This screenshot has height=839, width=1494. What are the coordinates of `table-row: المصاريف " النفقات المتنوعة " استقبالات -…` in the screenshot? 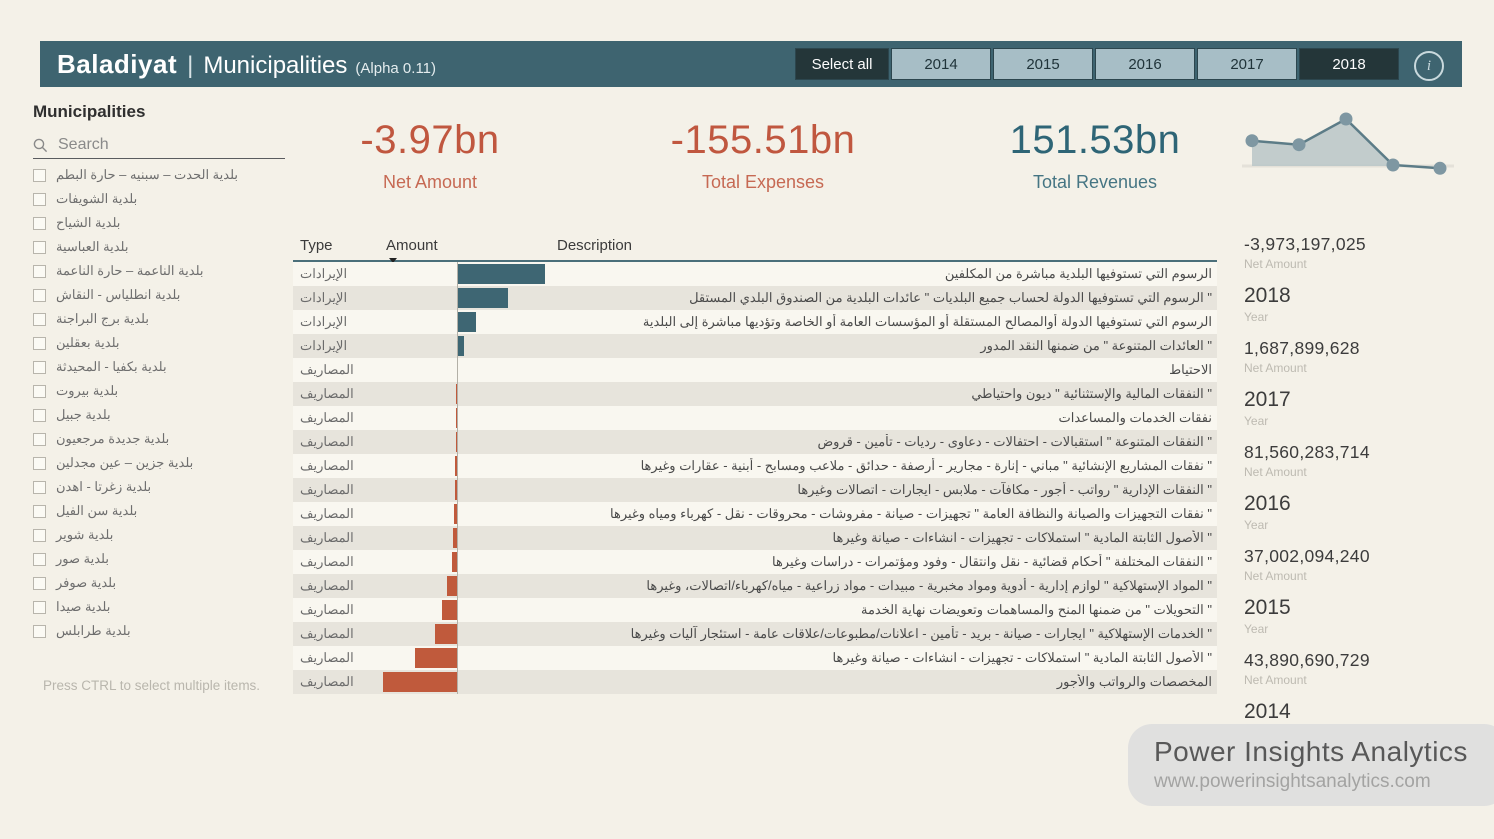 It's located at (755, 442).